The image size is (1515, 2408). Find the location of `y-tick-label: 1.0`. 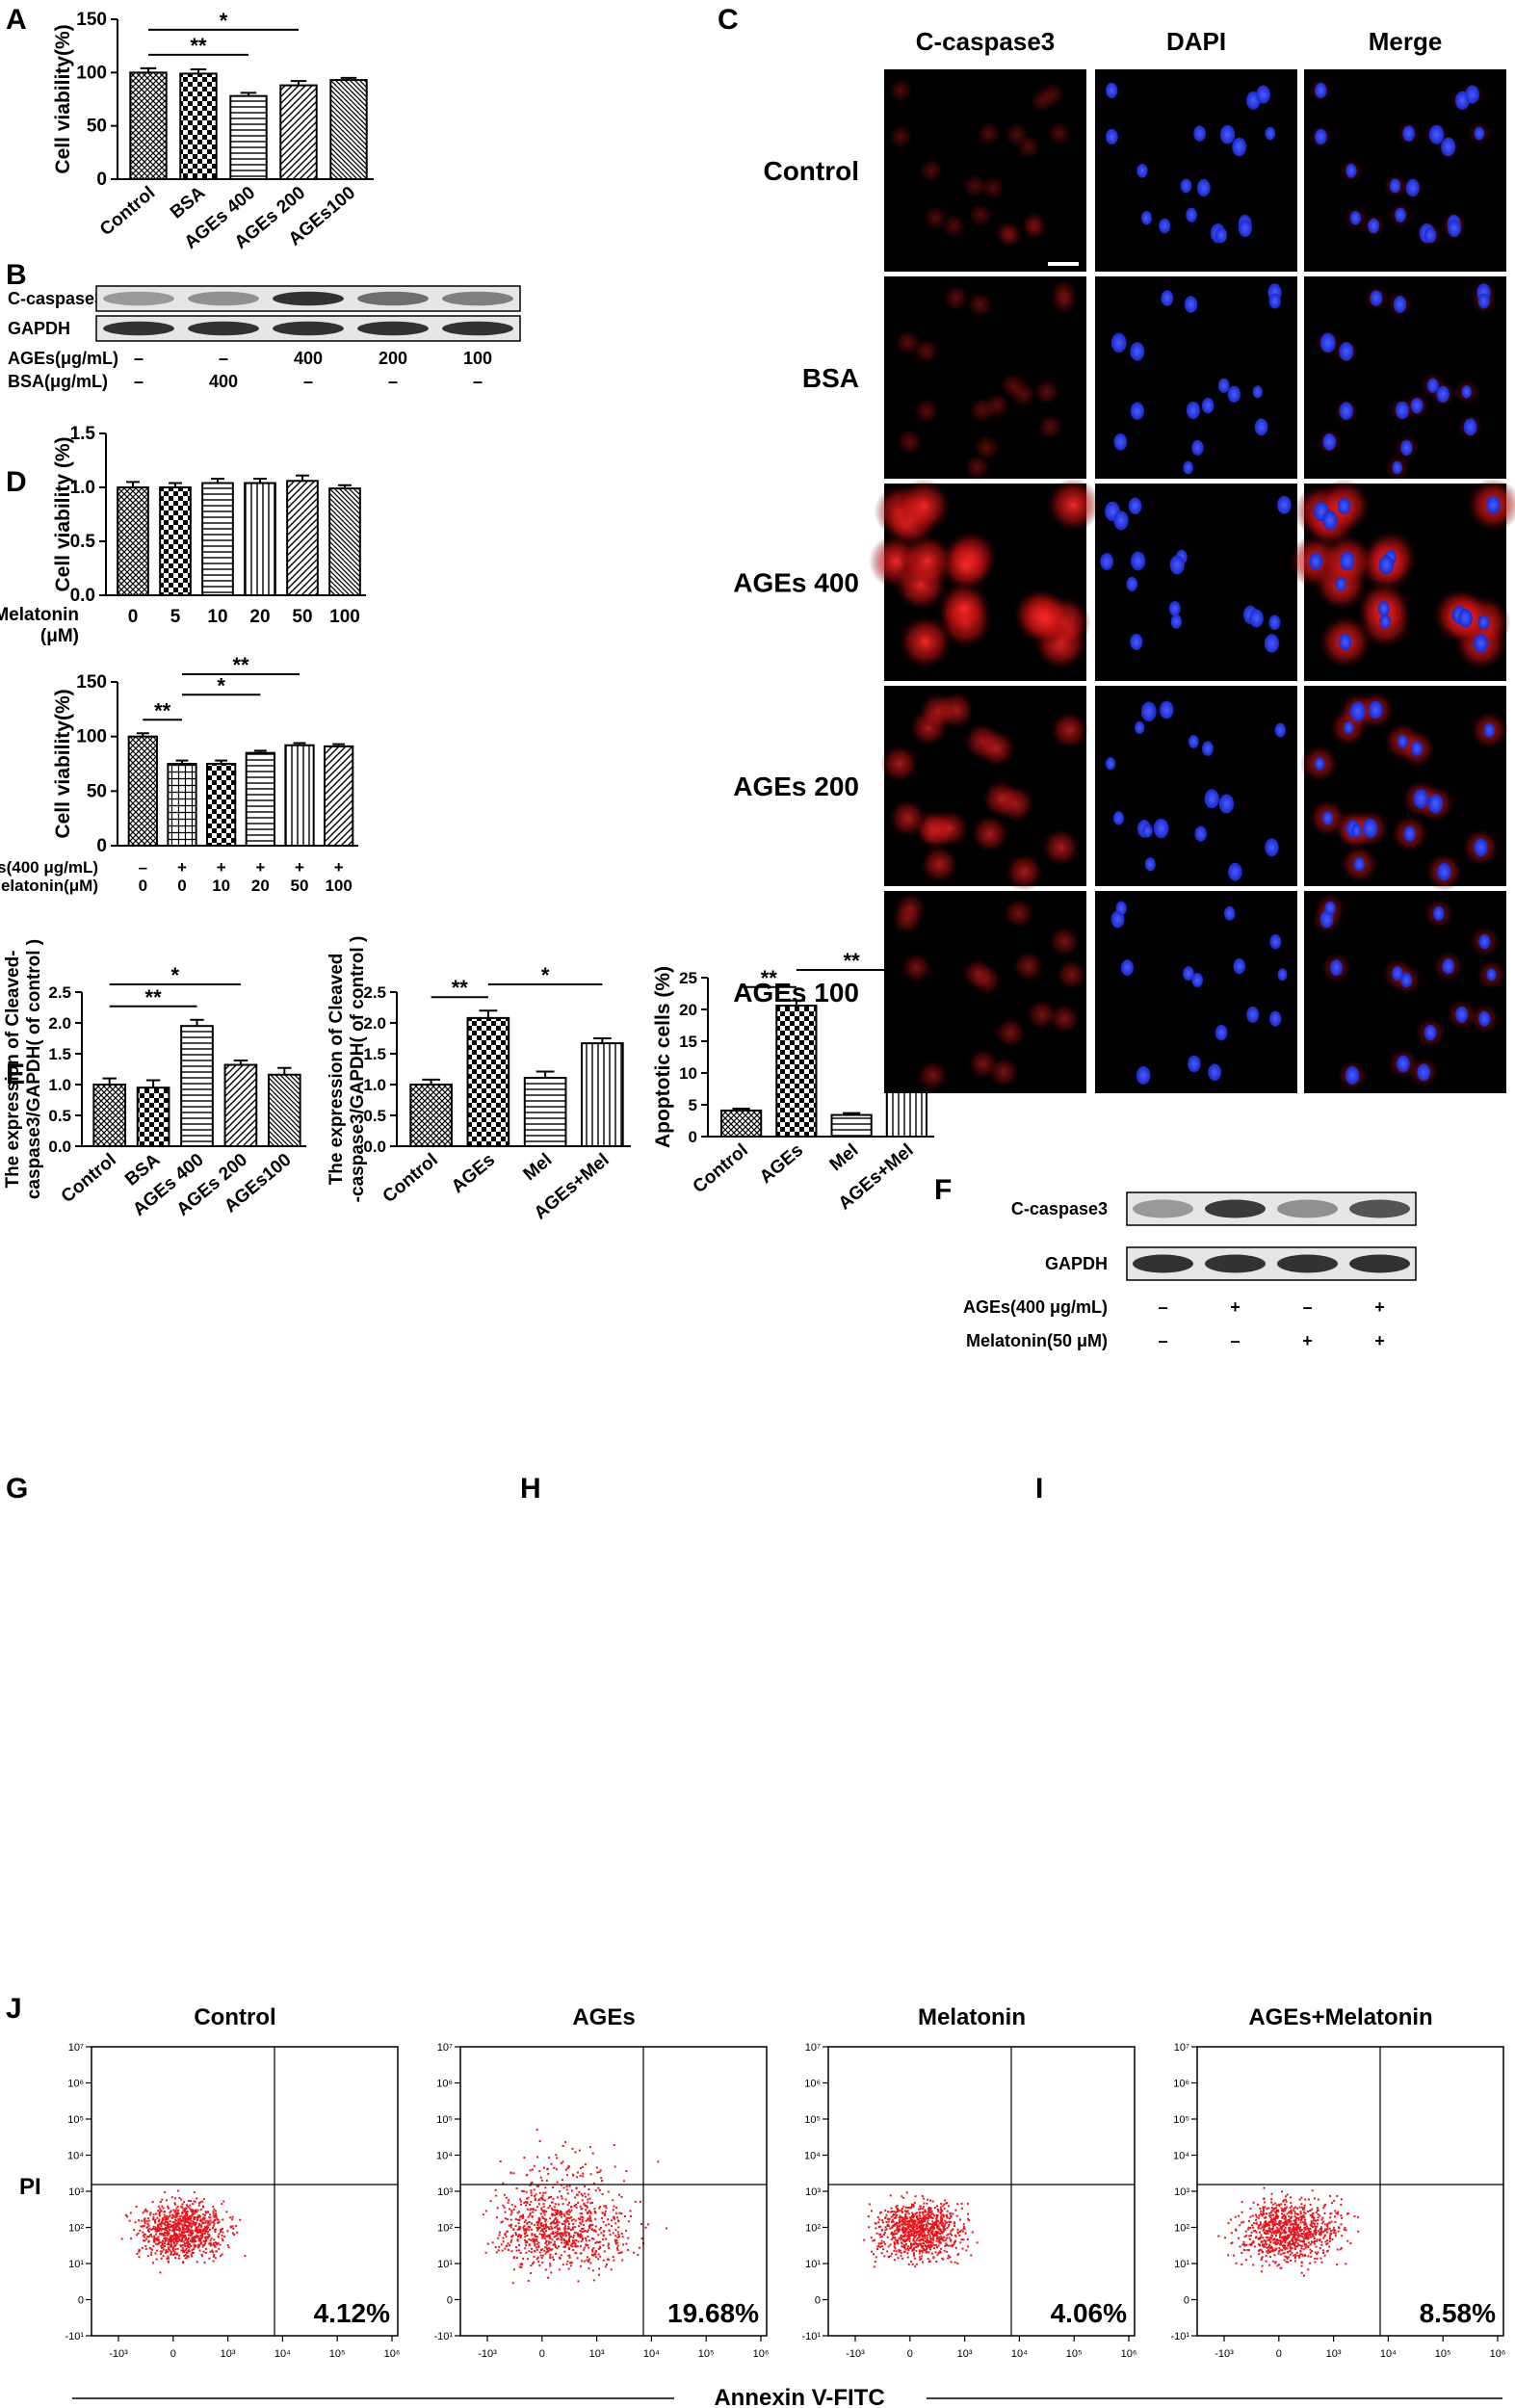

y-tick-label: 1.0 is located at coordinates (83, 488).